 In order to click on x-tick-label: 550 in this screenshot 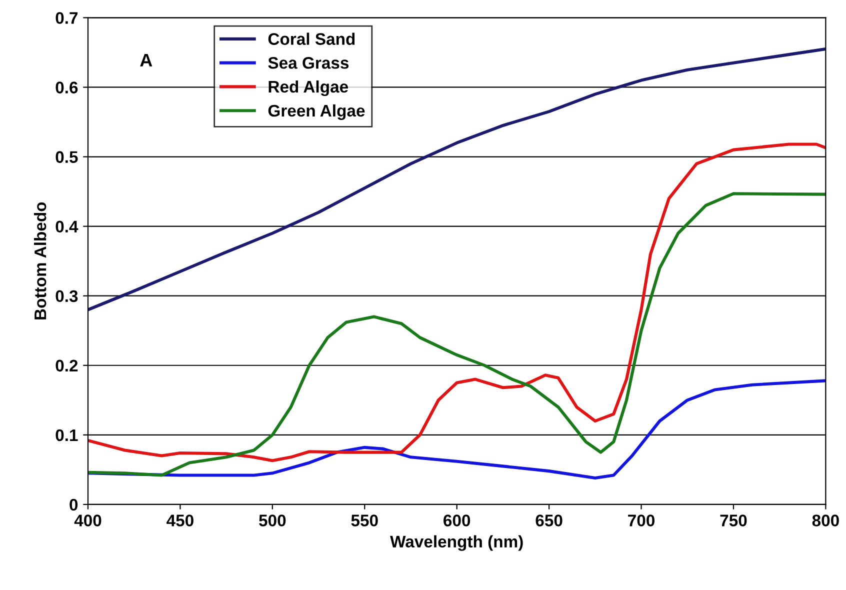, I will do `click(364, 520)`.